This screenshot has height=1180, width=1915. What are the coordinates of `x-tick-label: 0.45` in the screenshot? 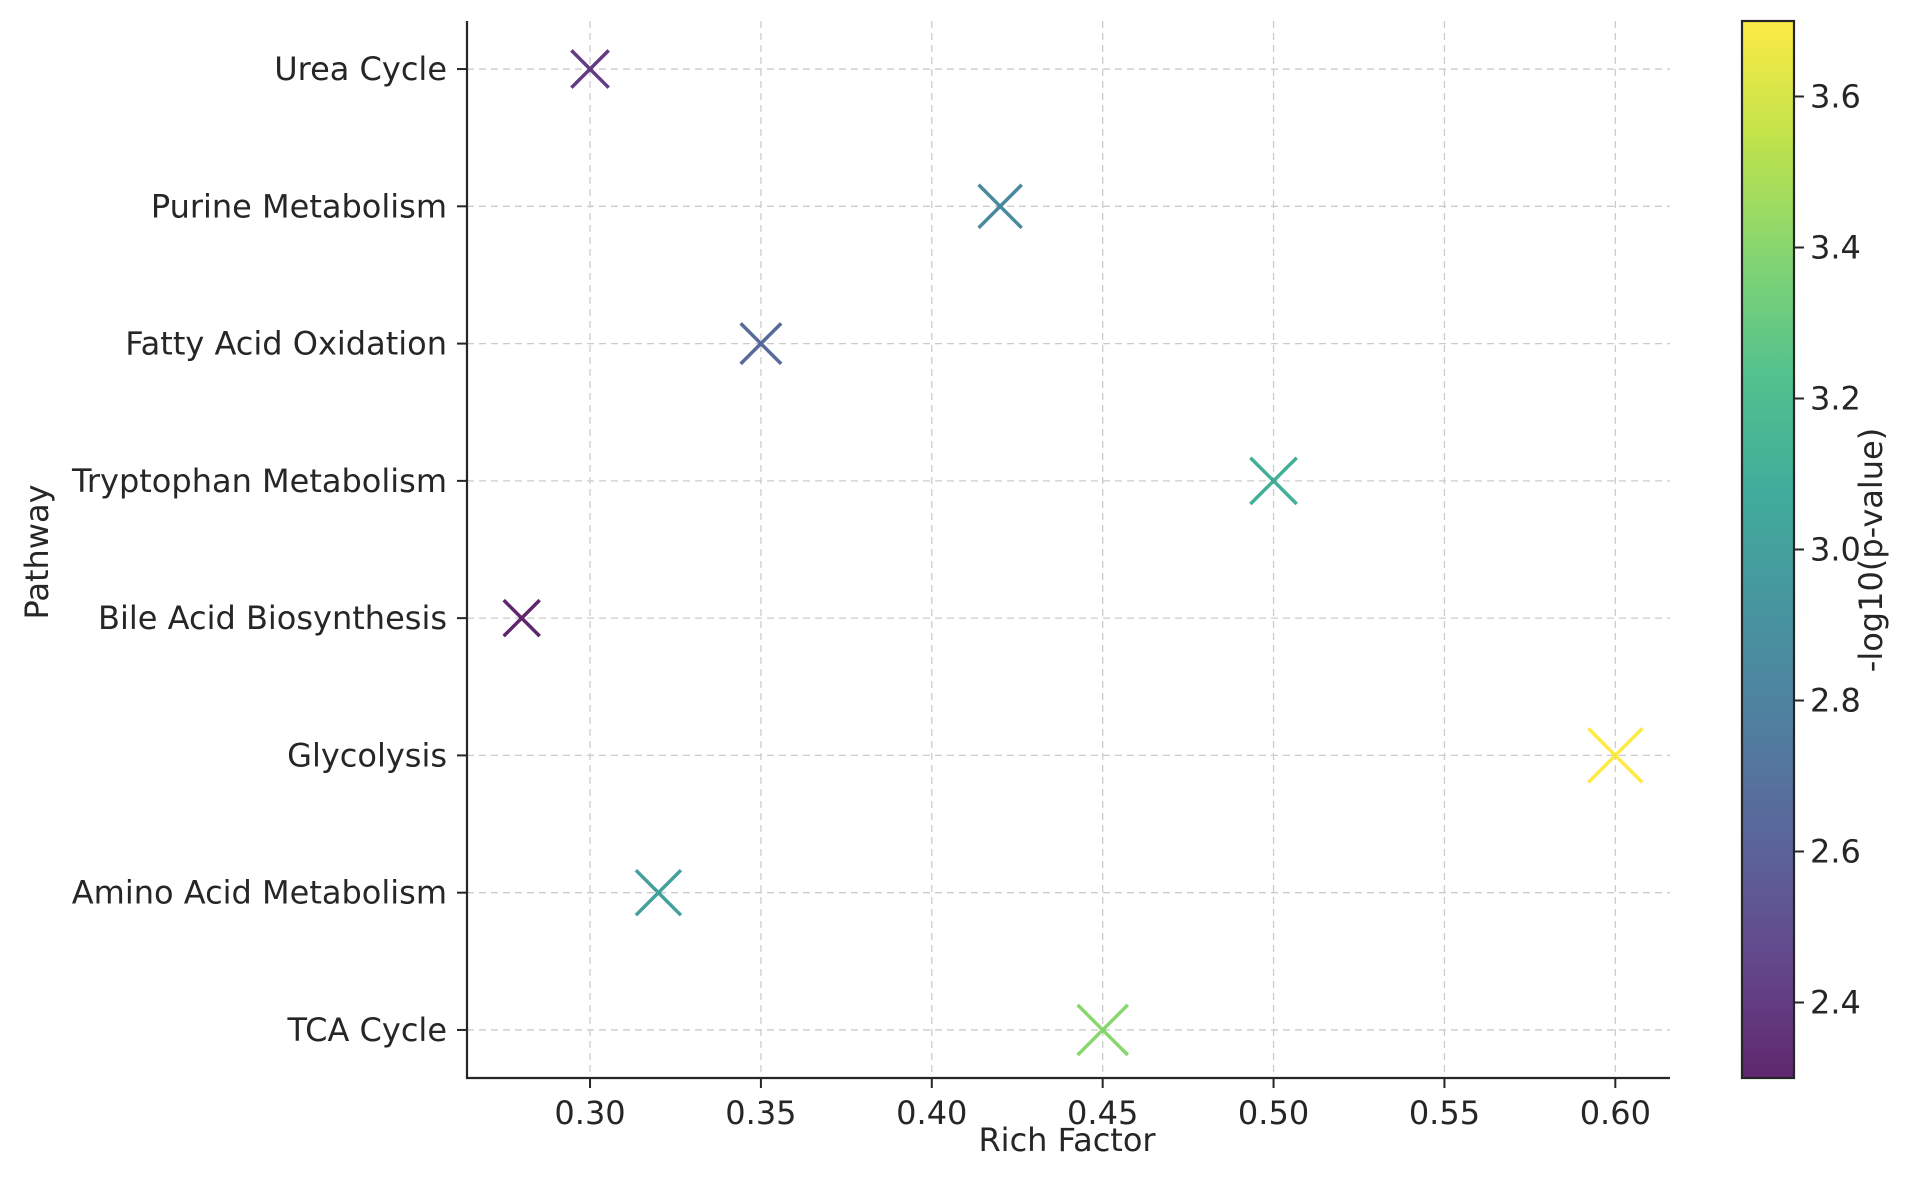 It's located at (1102, 1113).